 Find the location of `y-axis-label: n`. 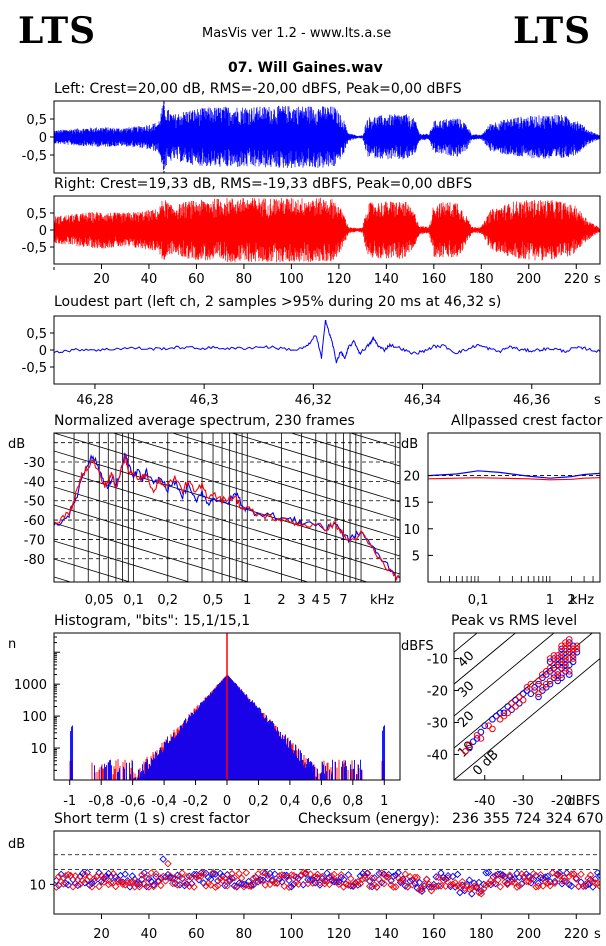

y-axis-label: n is located at coordinates (12, 644).